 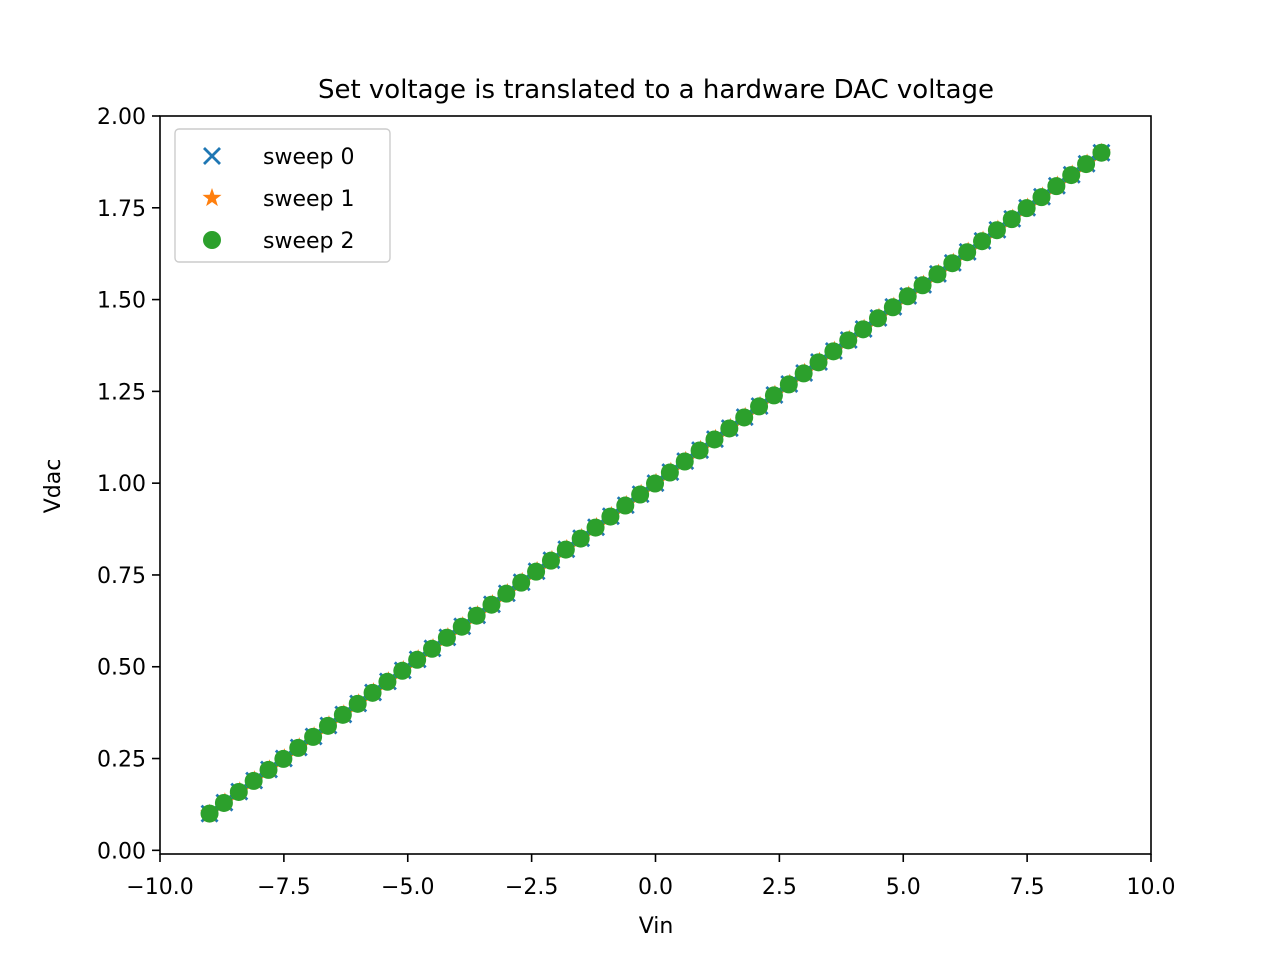 I want to click on y-tick-label: 0.75, so click(x=121, y=576).